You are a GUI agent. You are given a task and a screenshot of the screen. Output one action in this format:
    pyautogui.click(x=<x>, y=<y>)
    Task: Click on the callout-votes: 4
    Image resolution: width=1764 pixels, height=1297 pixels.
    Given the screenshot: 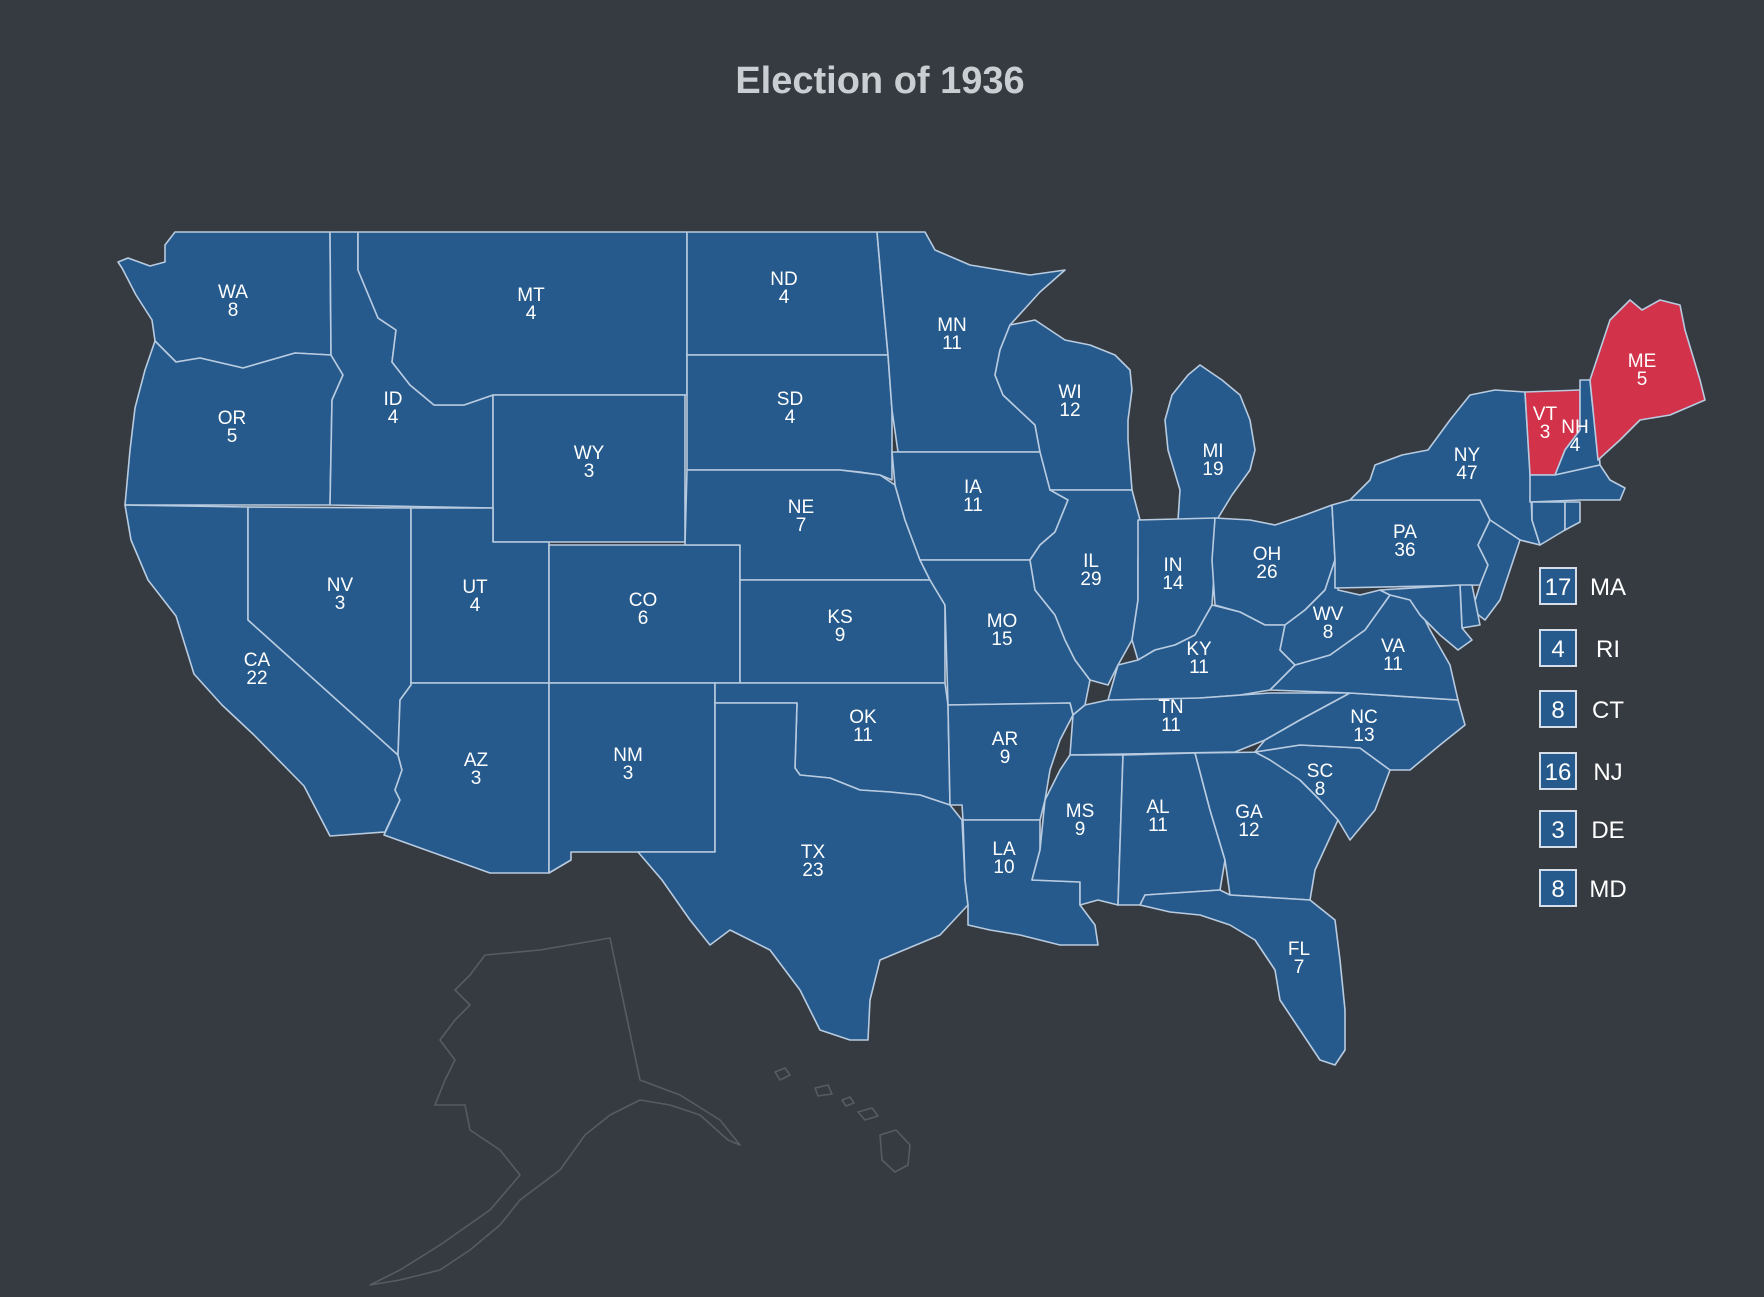 What is the action you would take?
    pyautogui.click(x=1557, y=649)
    